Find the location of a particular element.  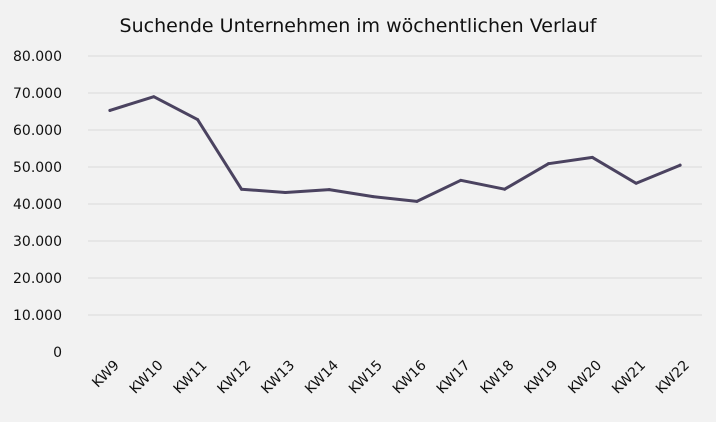

x-tick-label: KW14 is located at coordinates (322, 377).